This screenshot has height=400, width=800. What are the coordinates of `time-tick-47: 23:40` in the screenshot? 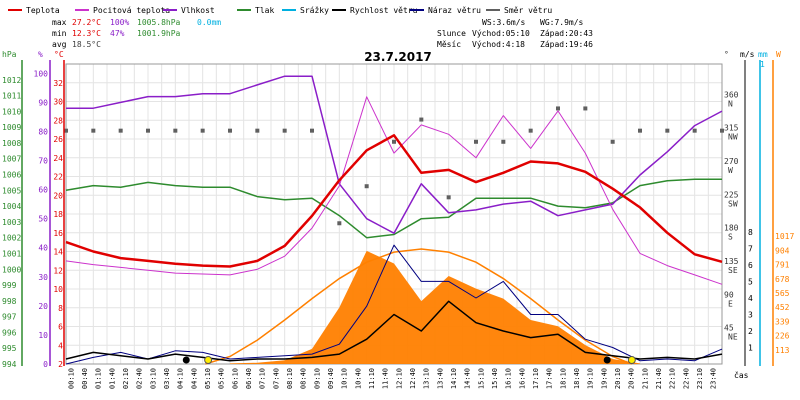 It's located at (714, 378).